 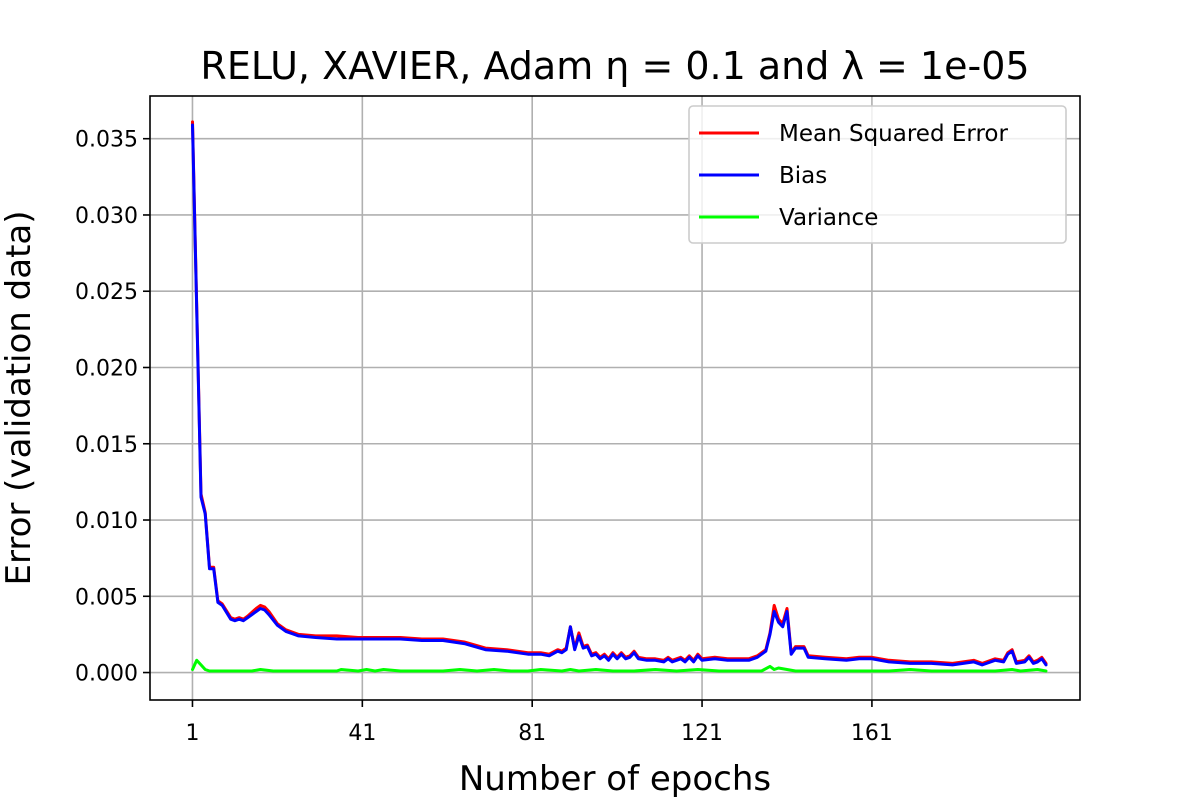 I want to click on x-tick-label: 161, so click(x=872, y=733).